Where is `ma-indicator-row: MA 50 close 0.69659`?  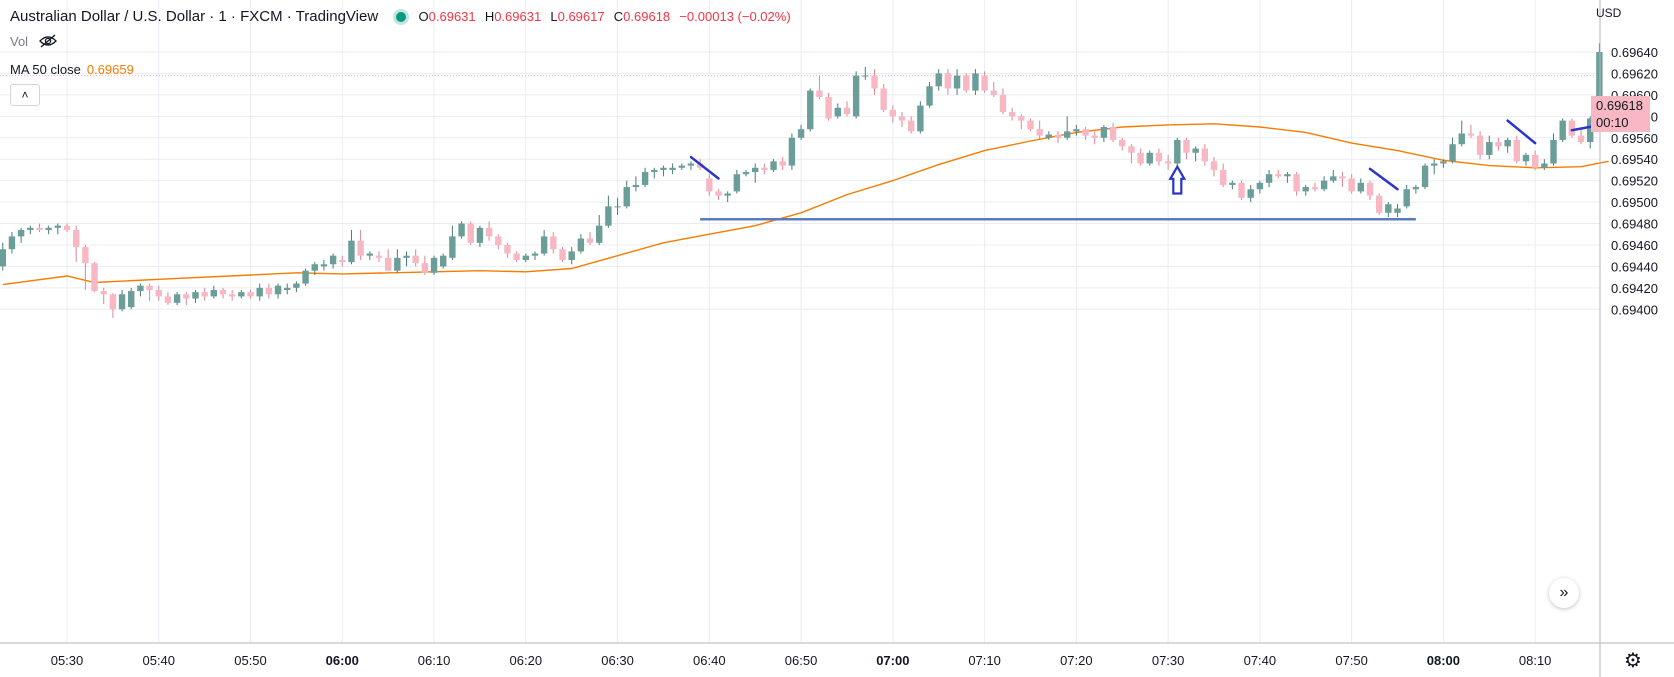
ma-indicator-row: MA 50 close 0.69659 is located at coordinates (72, 69).